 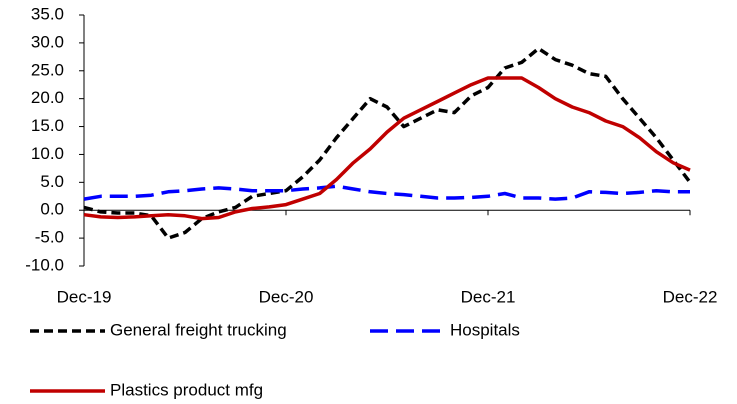 What do you see at coordinates (488, 296) in the screenshot?
I see `x-tick-label: Dec-21` at bounding box center [488, 296].